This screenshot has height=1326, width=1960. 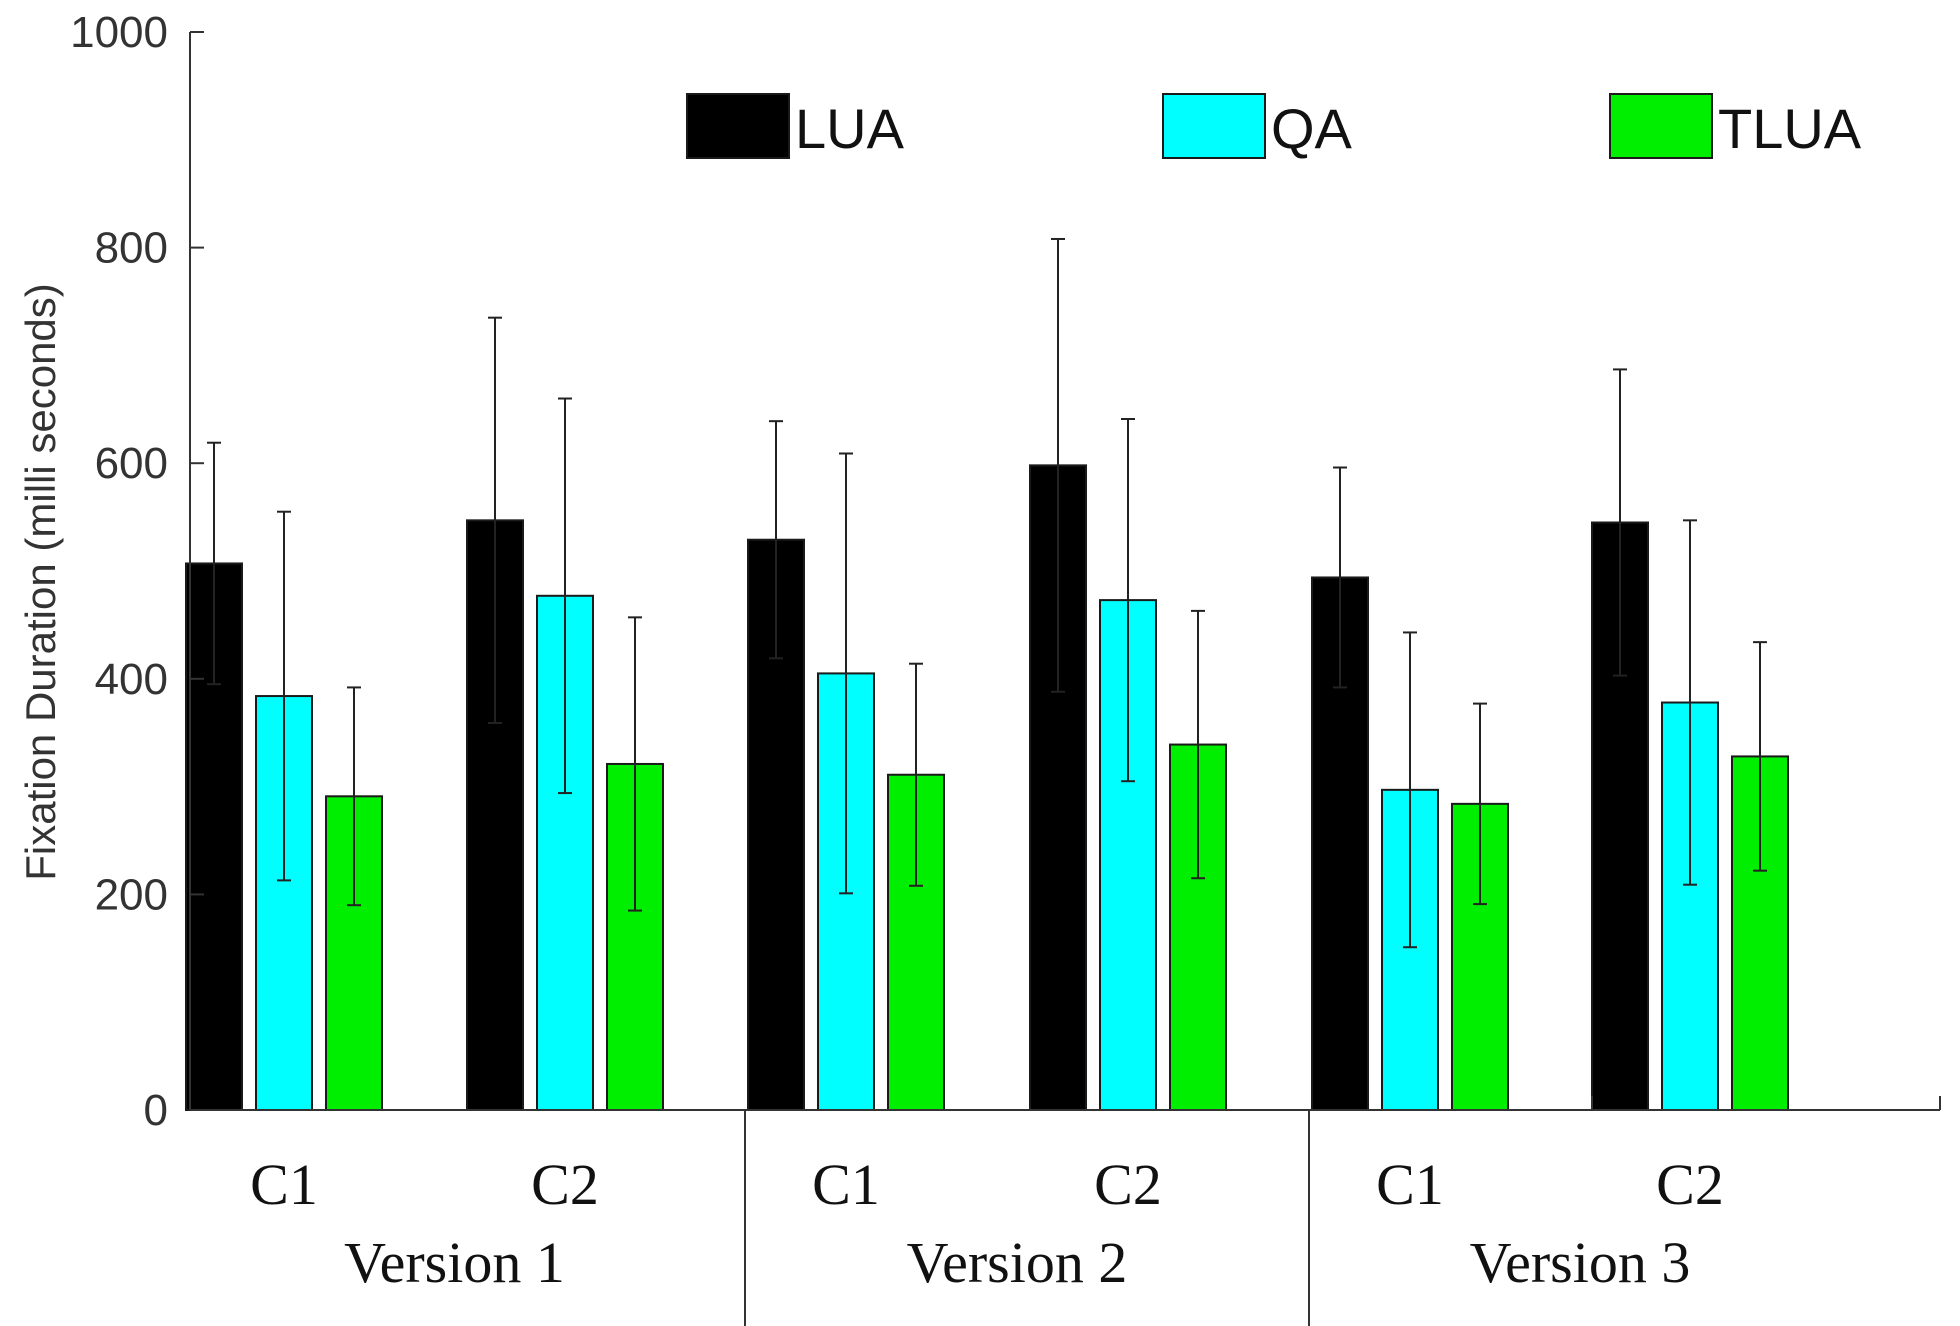 What do you see at coordinates (850, 128) in the screenshot?
I see `legend-label-lua: LUA` at bounding box center [850, 128].